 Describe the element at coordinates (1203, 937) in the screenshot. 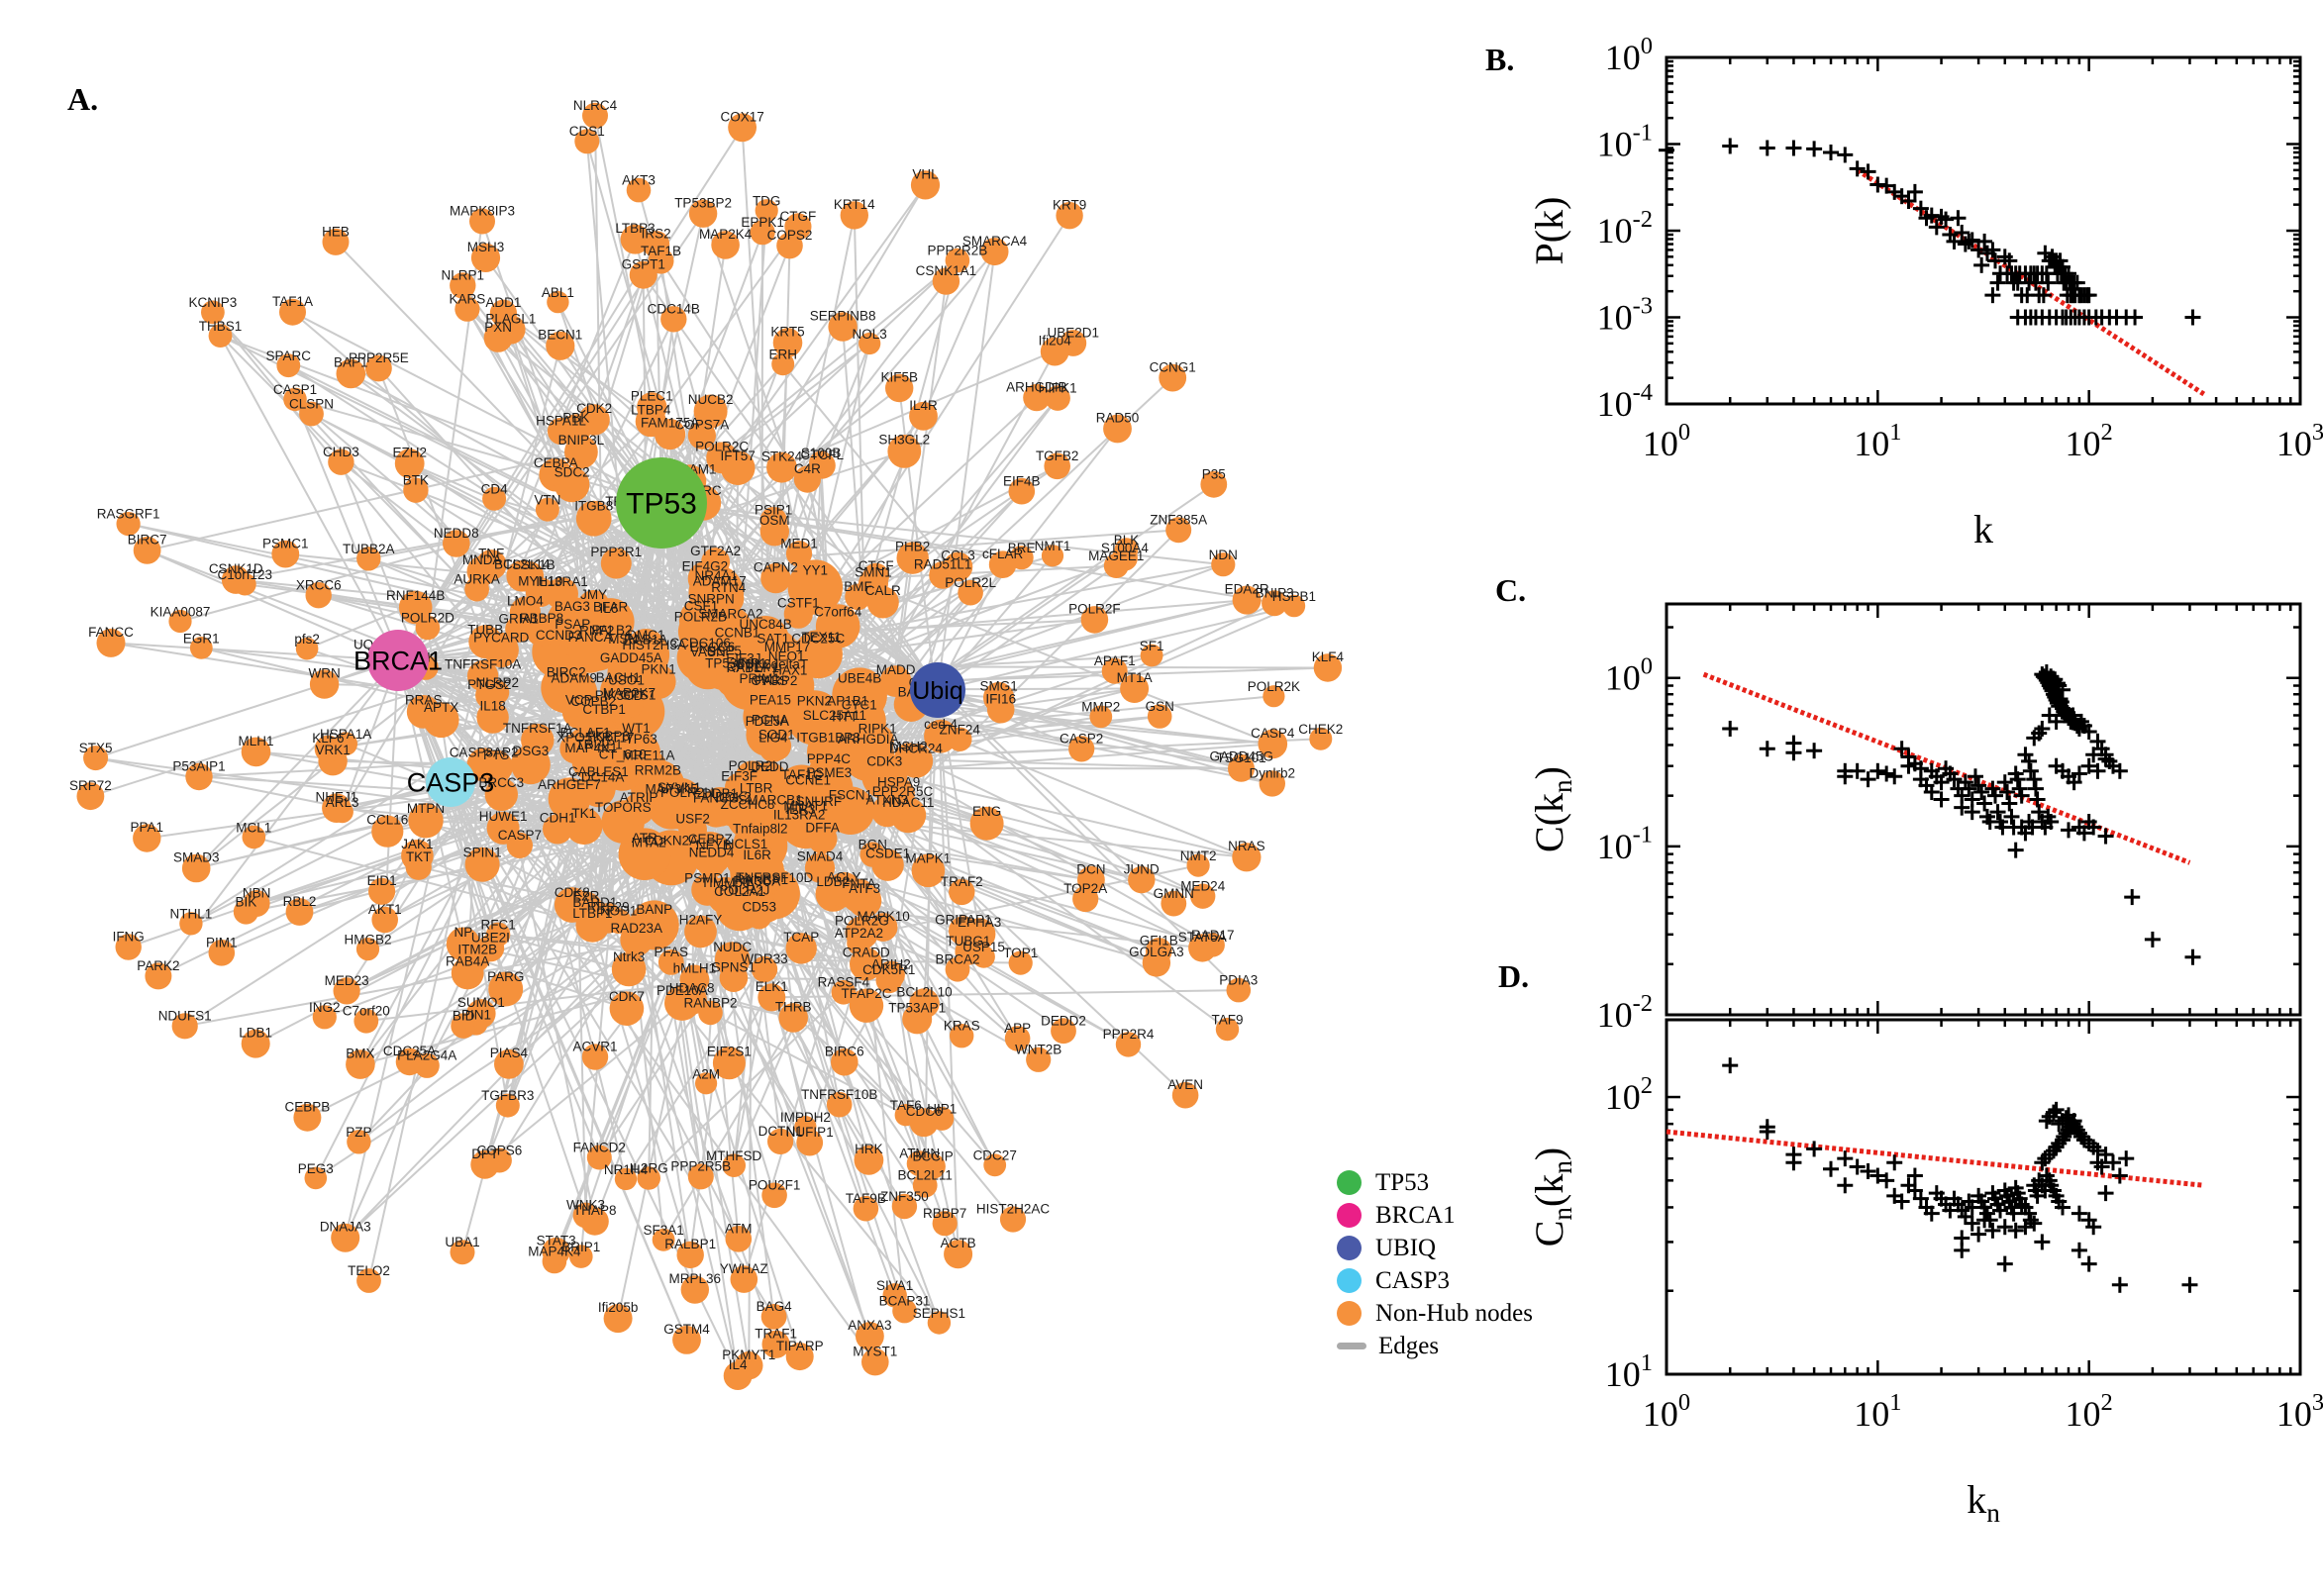

I see `gene-label: STAT5A` at that location.